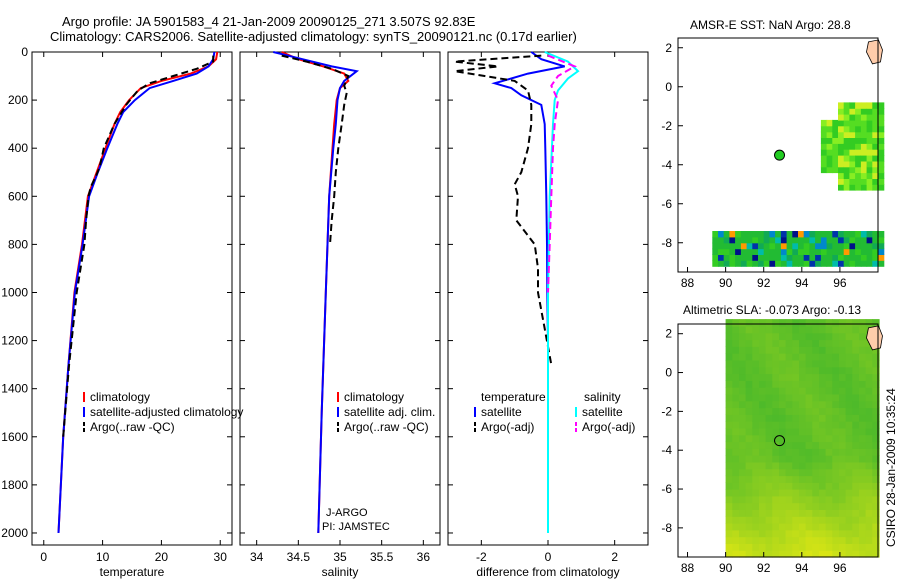 The image size is (900, 580). What do you see at coordinates (666, 450) in the screenshot?
I see `sla-map-ytick-label: -4` at bounding box center [666, 450].